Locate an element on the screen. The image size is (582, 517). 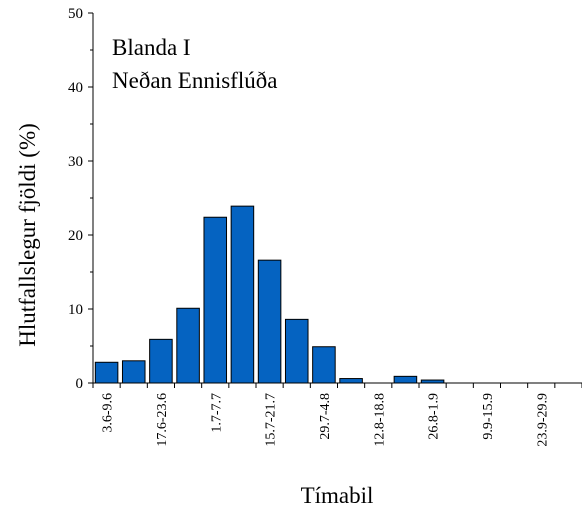
y-tick-label: 30 is located at coordinates (75, 162).